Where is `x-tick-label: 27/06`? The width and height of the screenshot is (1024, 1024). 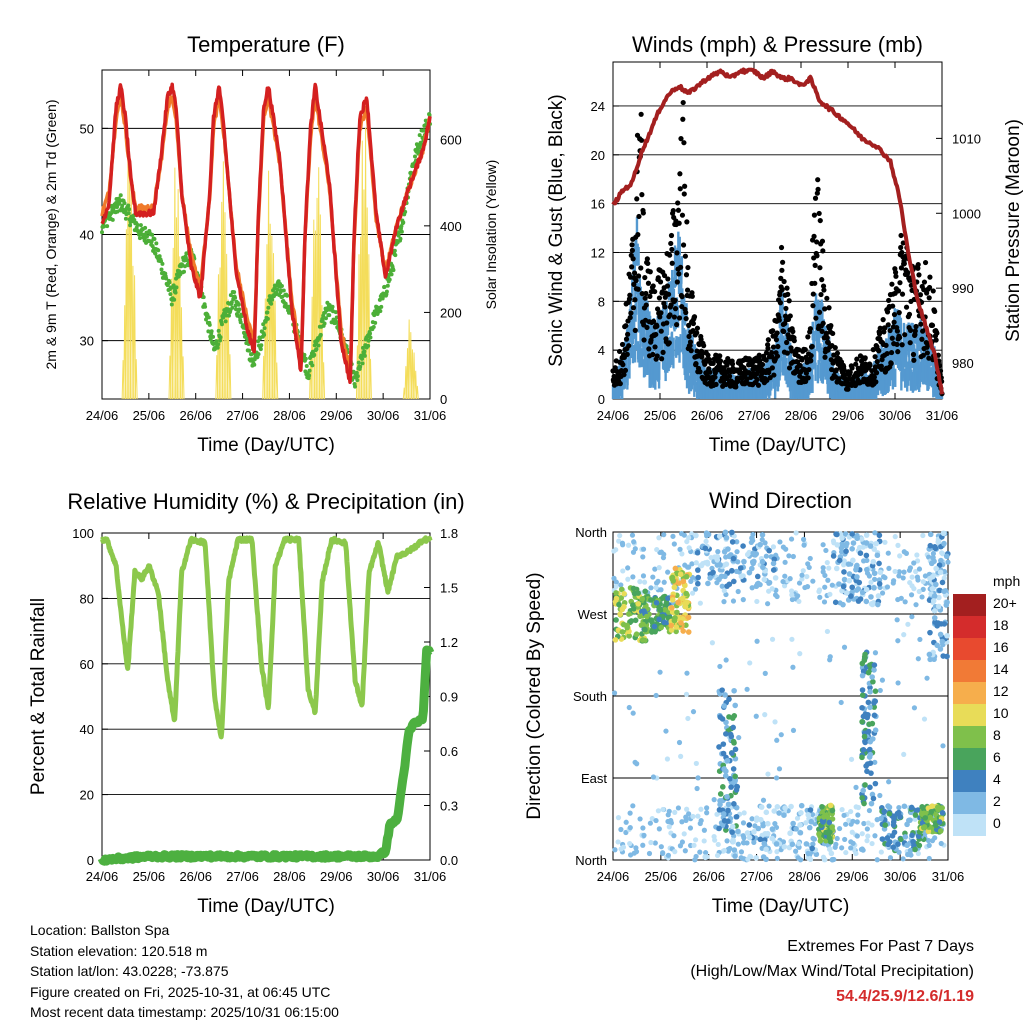 x-tick-label: 27/06 is located at coordinates (754, 415).